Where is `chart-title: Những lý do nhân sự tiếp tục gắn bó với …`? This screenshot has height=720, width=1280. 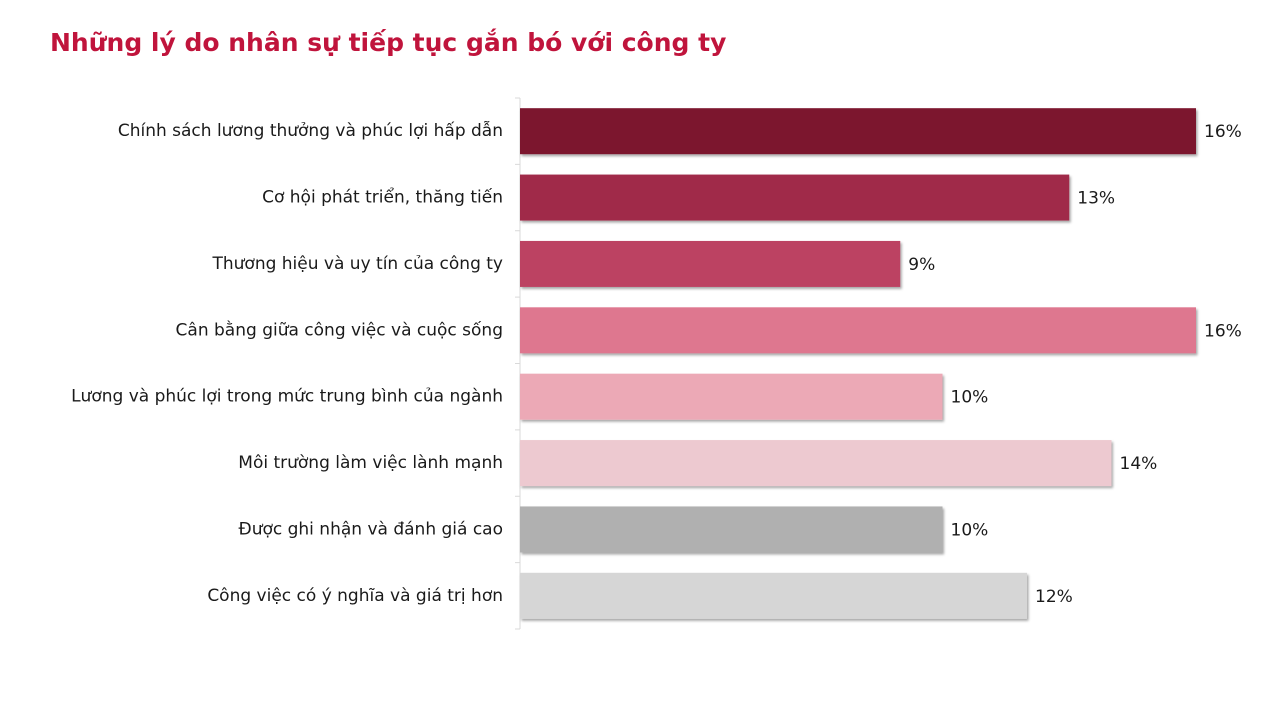
chart-title: Những lý do nhân sự tiếp tục gắn bó với … is located at coordinates (388, 42).